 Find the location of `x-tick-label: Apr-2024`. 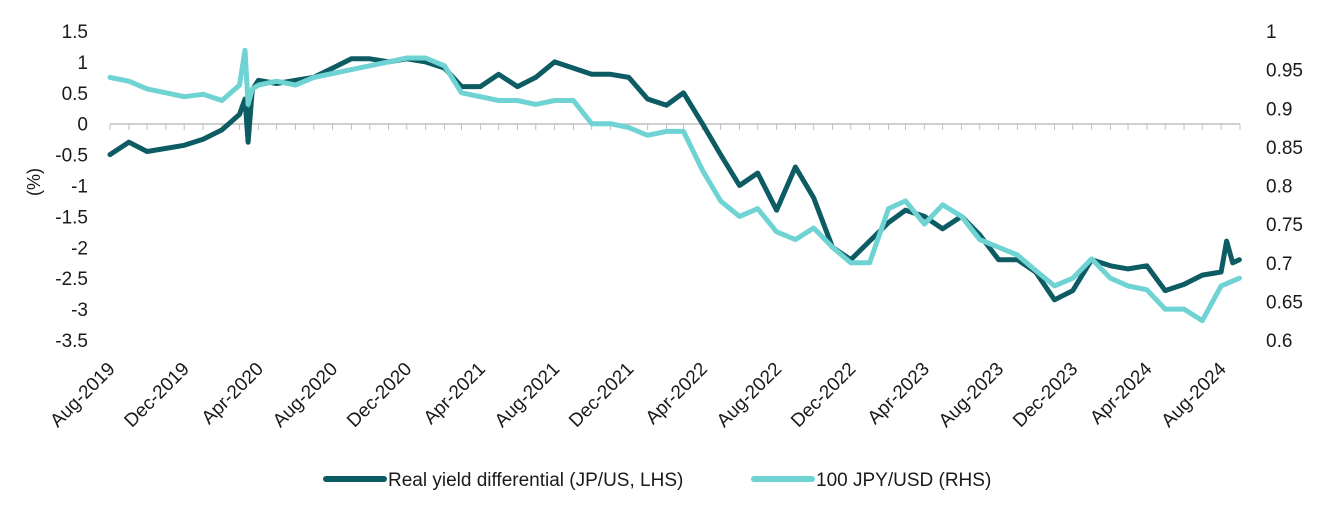

x-tick-label: Apr-2024 is located at coordinates (1121, 393).